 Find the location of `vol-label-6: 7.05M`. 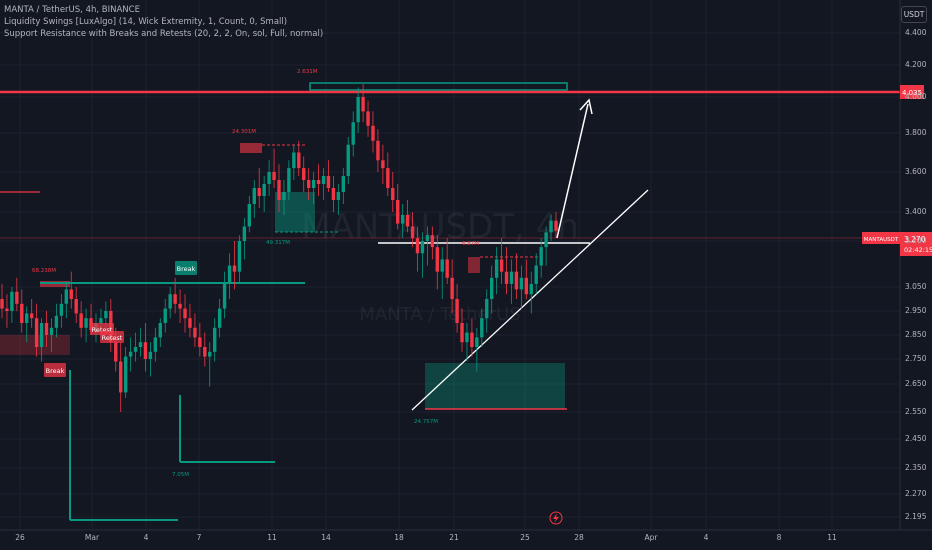

vol-label-6: 7.05M is located at coordinates (180, 475).